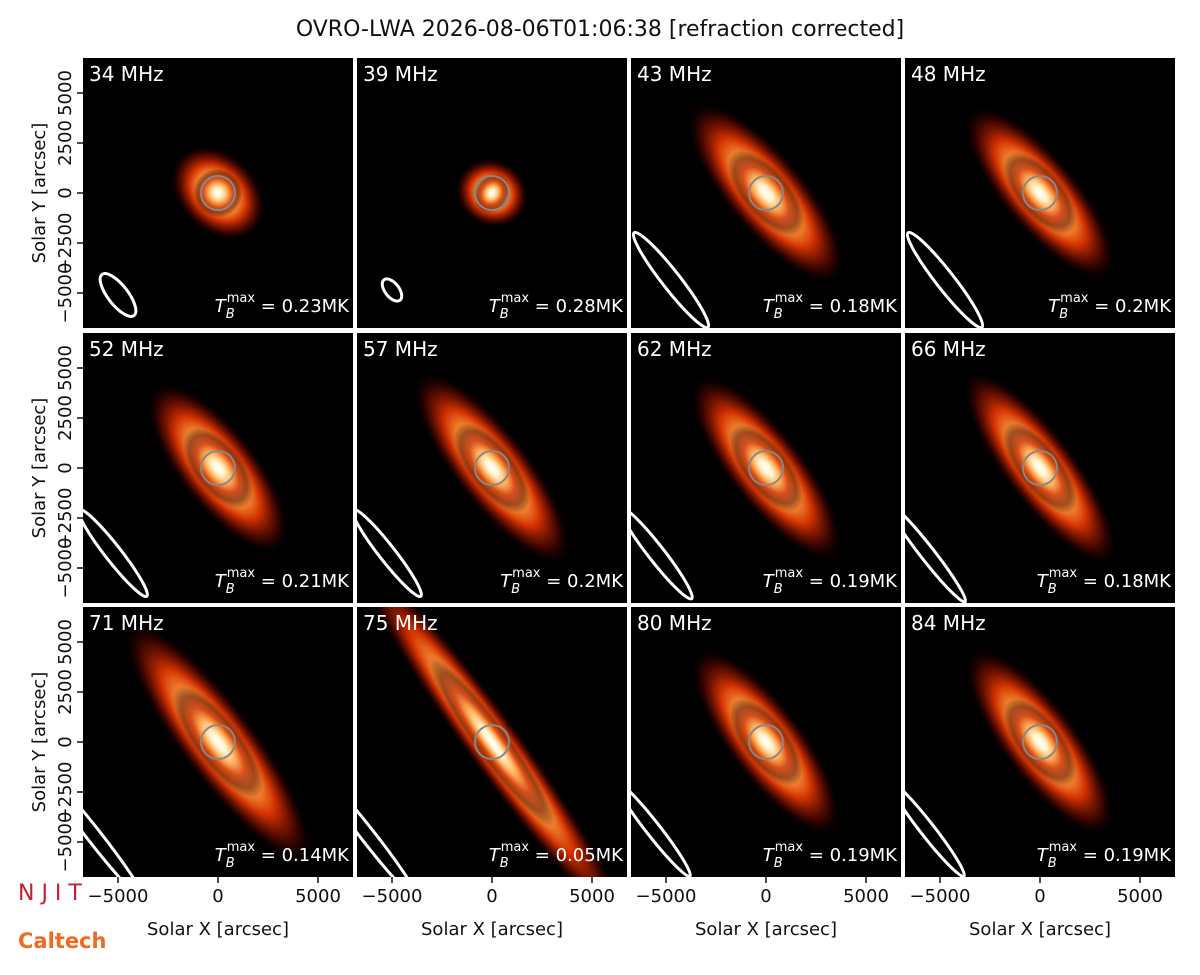 The image size is (1200, 975). I want to click on panel: 66 MHz TBmax = 0.18MK, so click(1040, 468).